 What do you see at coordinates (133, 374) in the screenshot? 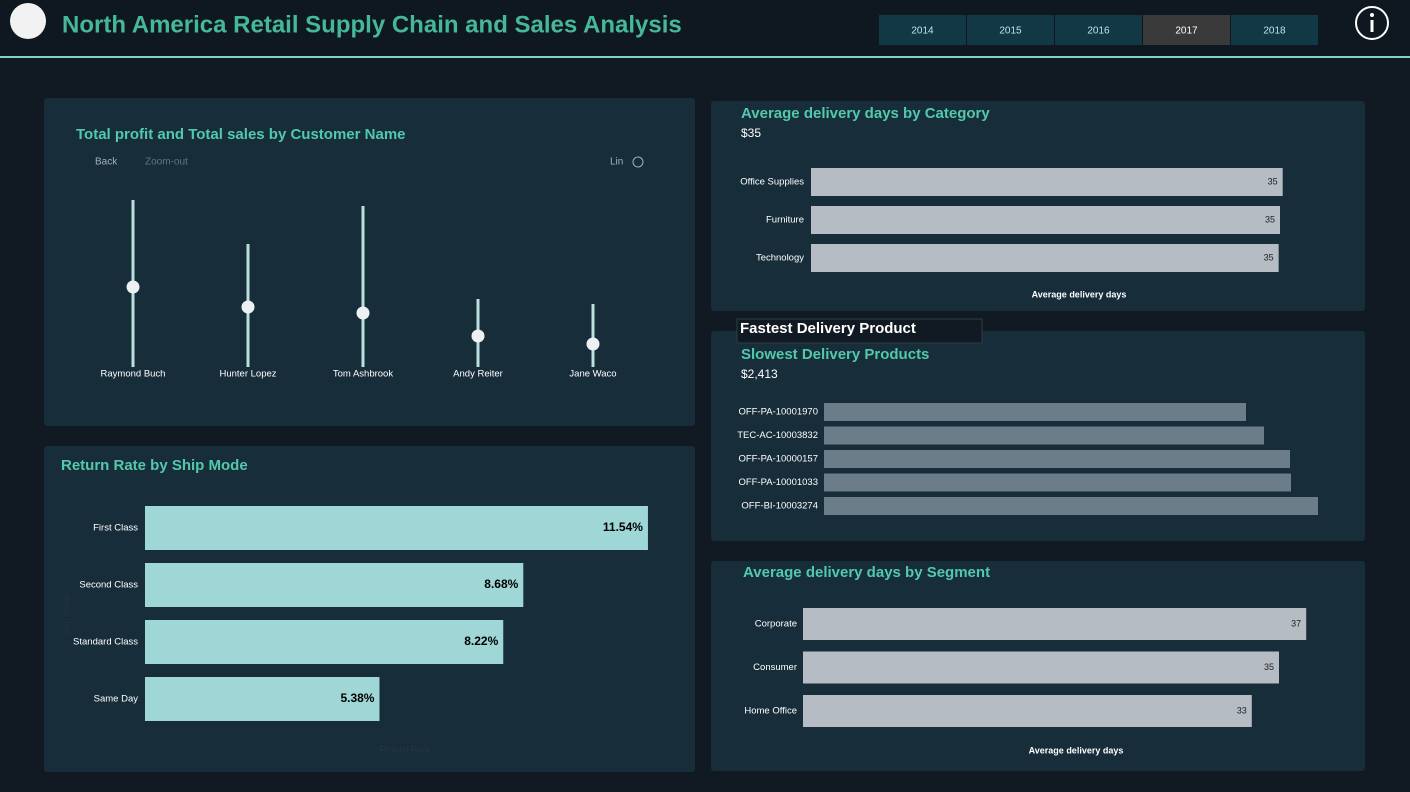
I see `category-label: Raymond Buch` at bounding box center [133, 374].